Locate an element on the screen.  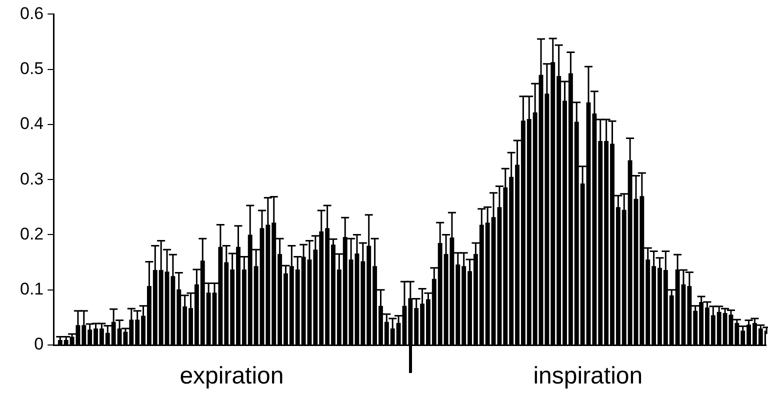
text: expiration is located at coordinates (232, 376).